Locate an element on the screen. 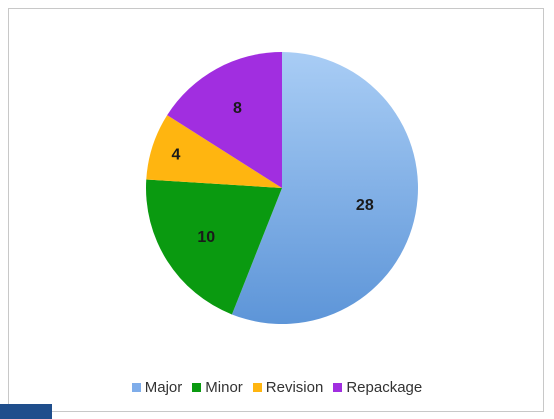  legend-item-major: Major is located at coordinates (157, 387).